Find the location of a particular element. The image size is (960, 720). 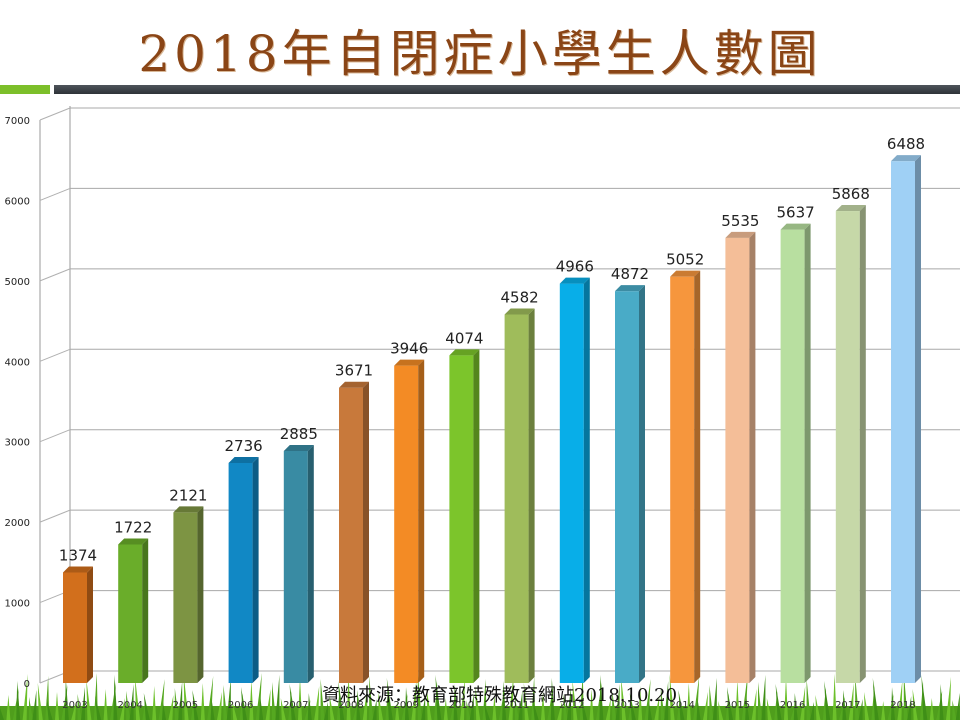

bar-2004 is located at coordinates (133, 610).